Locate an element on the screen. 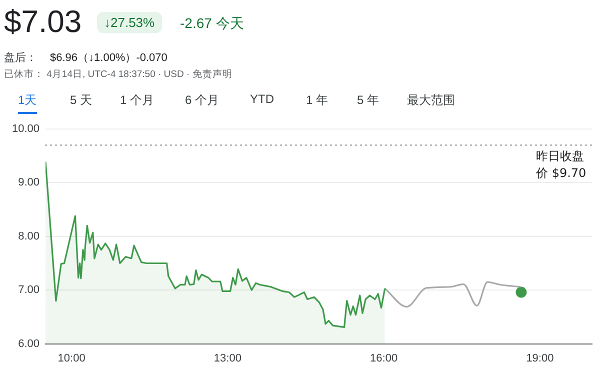  text: 1天 is located at coordinates (27, 103).